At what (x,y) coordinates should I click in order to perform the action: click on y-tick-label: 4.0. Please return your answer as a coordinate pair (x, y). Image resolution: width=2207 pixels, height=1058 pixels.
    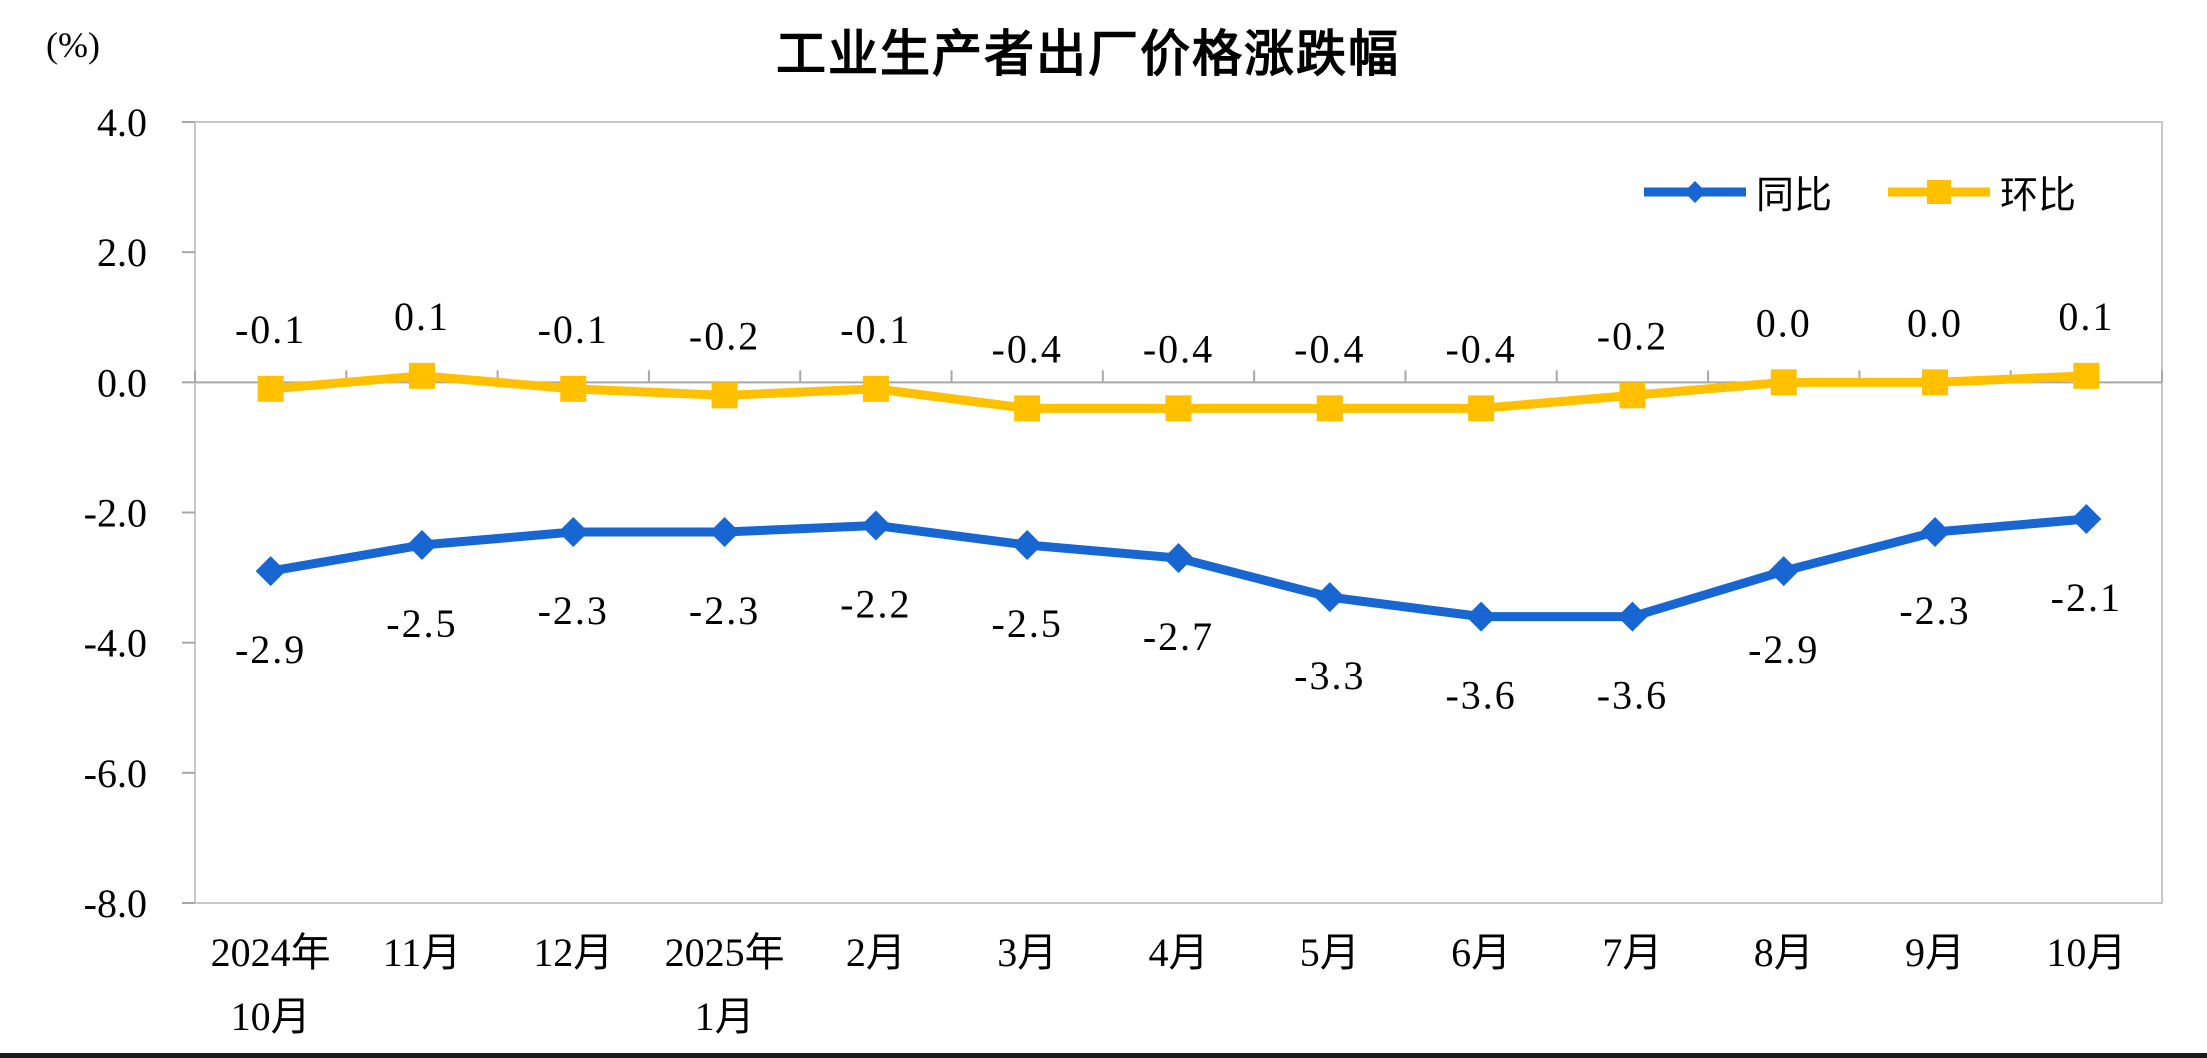
    Looking at the image, I should click on (122, 122).